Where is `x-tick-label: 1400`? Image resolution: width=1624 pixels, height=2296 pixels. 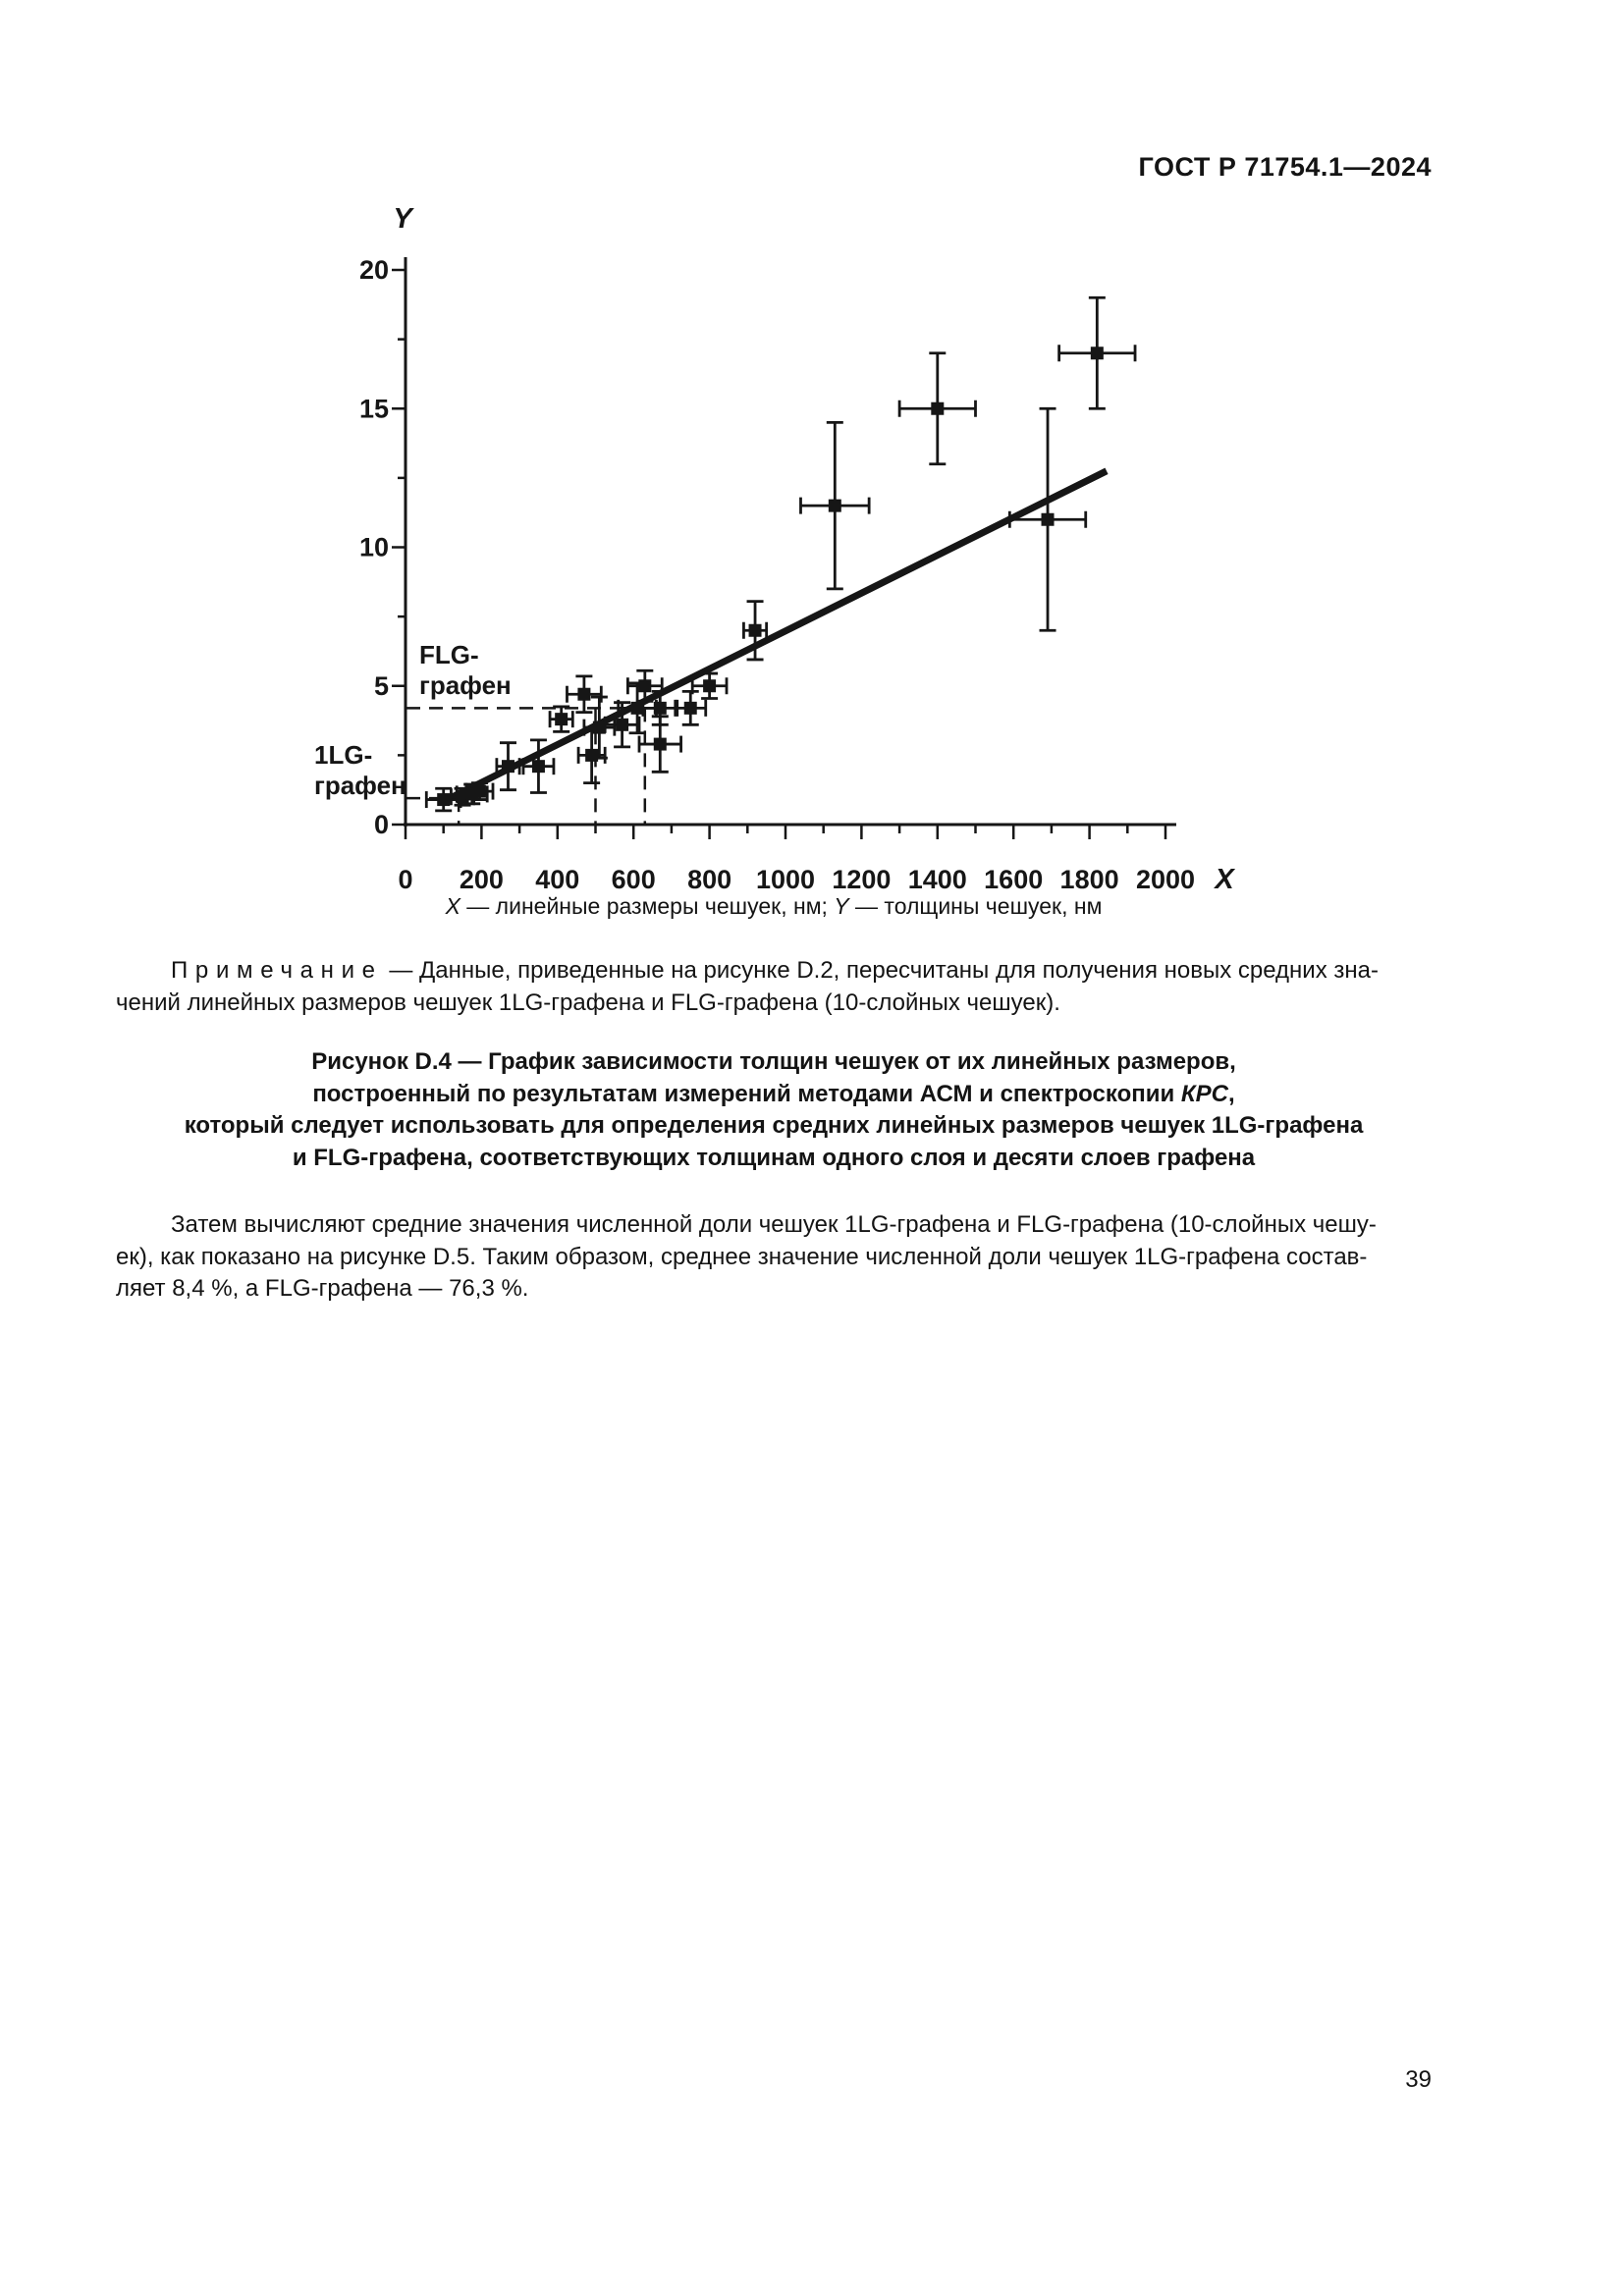 x-tick-label: 1400 is located at coordinates (937, 879).